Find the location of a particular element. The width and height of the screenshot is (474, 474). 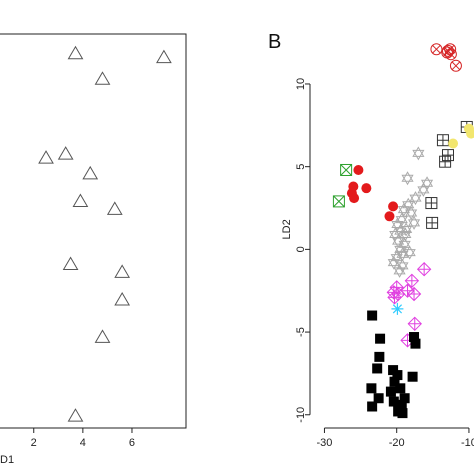

panel-b-letter: B is located at coordinates (274, 42).